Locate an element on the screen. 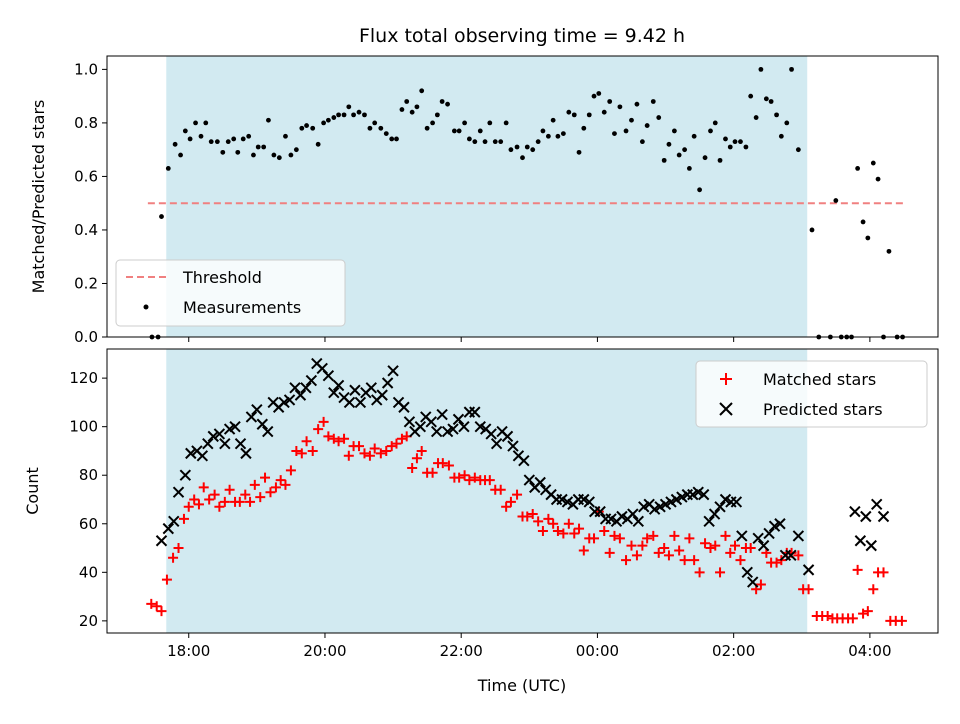 The height and width of the screenshot is (724, 960). y-tick-label: 100 is located at coordinates (83, 427).